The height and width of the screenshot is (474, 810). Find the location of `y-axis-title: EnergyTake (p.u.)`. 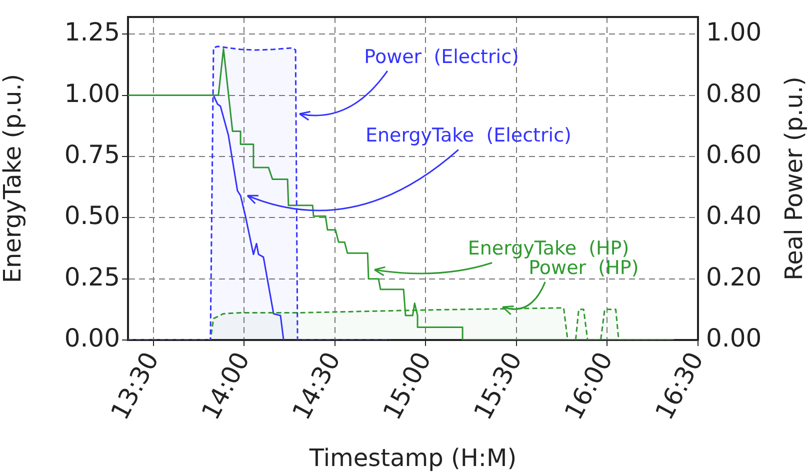

y-axis-title: EnergyTake (p.u.) is located at coordinates (13, 179).